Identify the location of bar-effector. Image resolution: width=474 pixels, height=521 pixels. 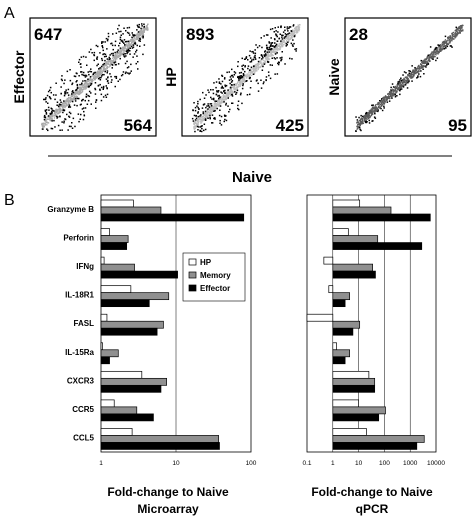
(354, 274).